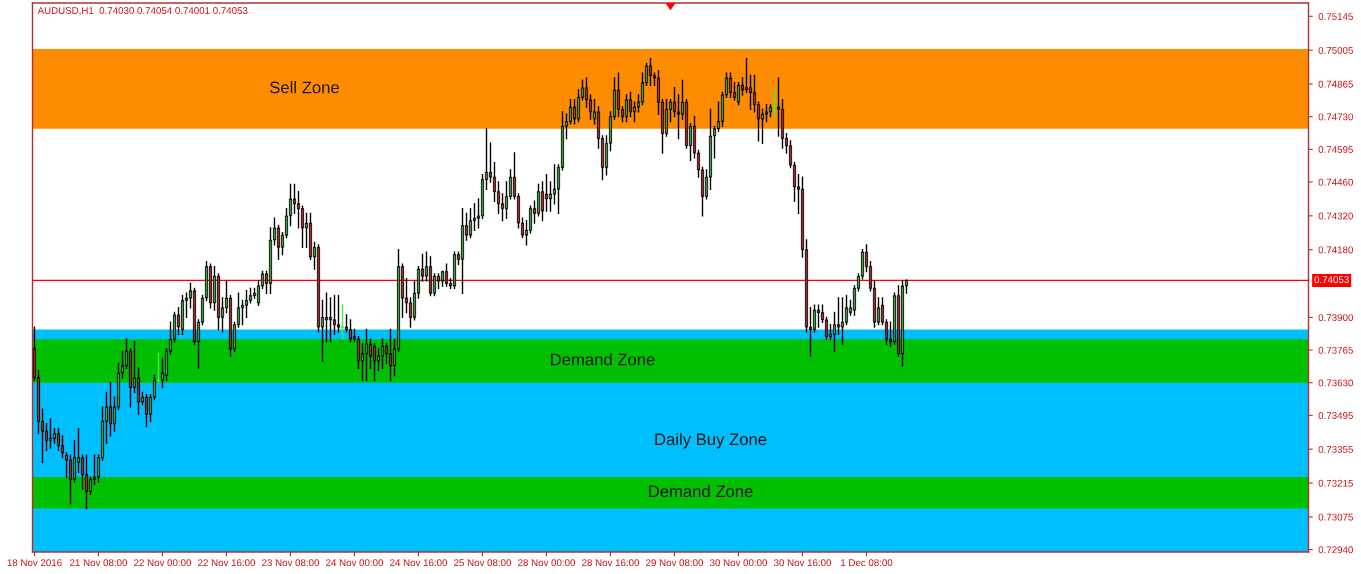 This screenshot has height=574, width=1361. I want to click on x-tick-label: 24 Nov 00:00, so click(355, 563).